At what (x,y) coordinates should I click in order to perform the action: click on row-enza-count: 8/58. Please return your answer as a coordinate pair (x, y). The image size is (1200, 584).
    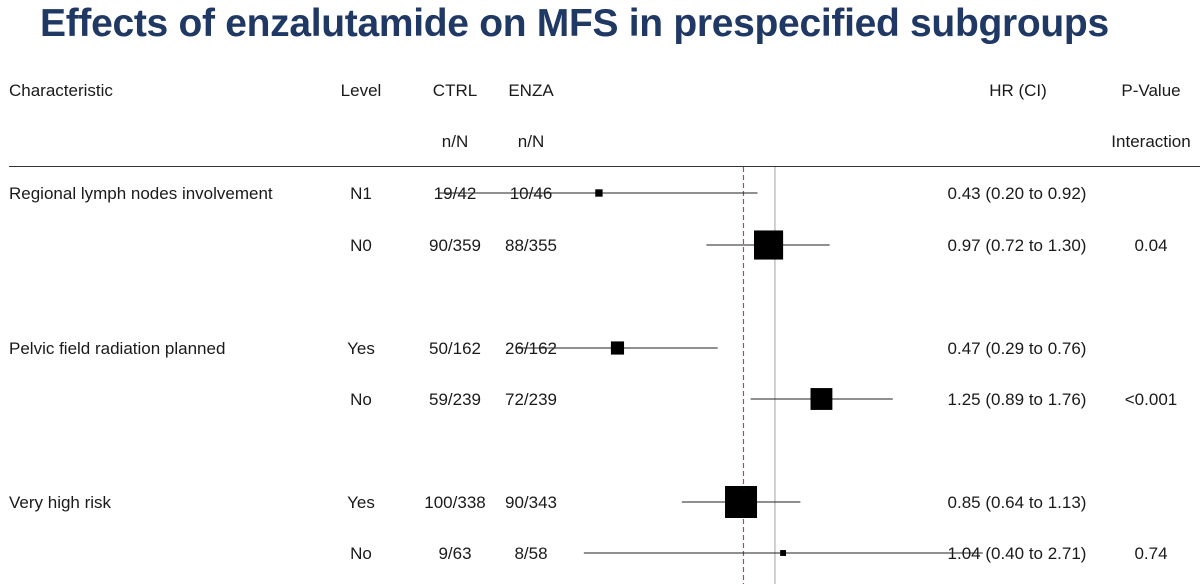
    Looking at the image, I should click on (531, 553).